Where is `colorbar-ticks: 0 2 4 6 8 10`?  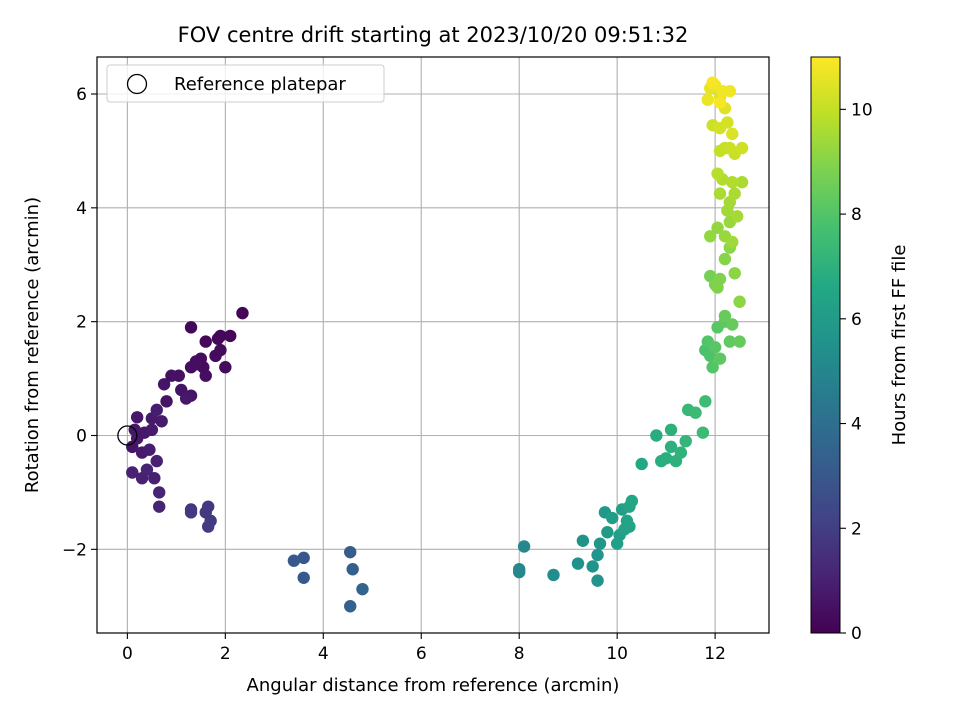
colorbar-ticks: 0 2 4 6 8 10 is located at coordinates (856, 372).